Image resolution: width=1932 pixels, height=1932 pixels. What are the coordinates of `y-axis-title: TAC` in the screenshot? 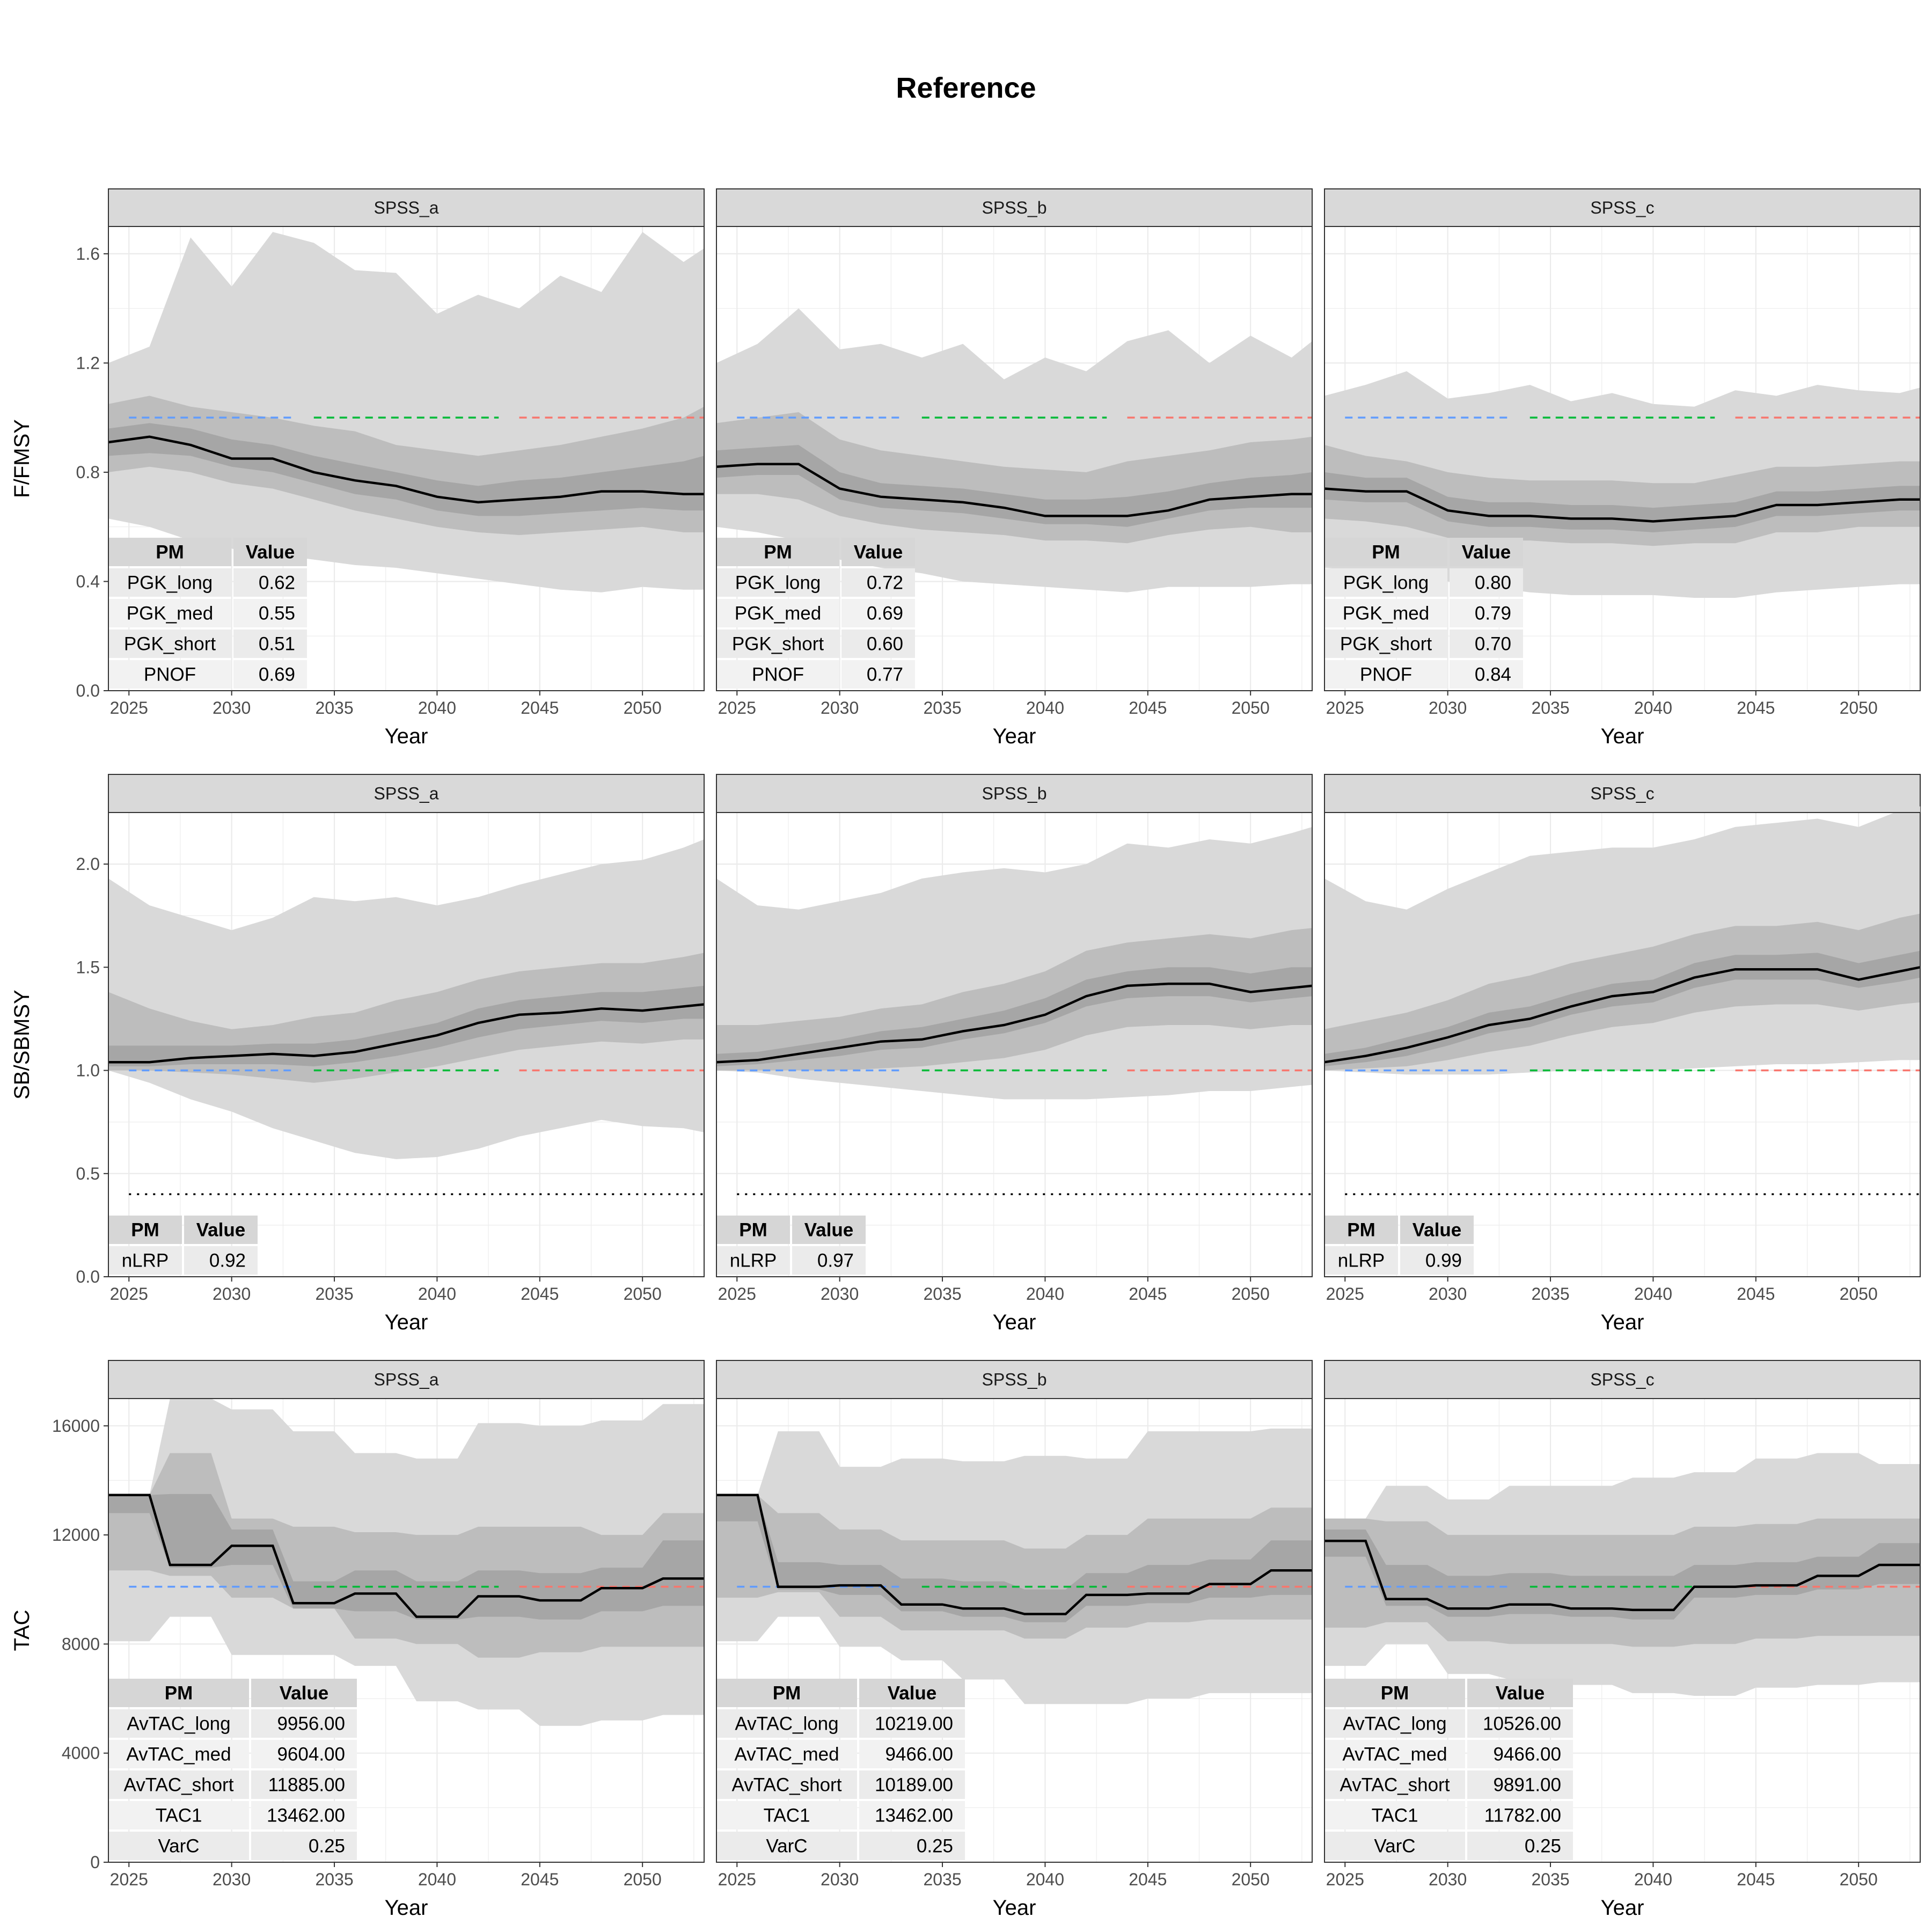 It's located at (22, 1630).